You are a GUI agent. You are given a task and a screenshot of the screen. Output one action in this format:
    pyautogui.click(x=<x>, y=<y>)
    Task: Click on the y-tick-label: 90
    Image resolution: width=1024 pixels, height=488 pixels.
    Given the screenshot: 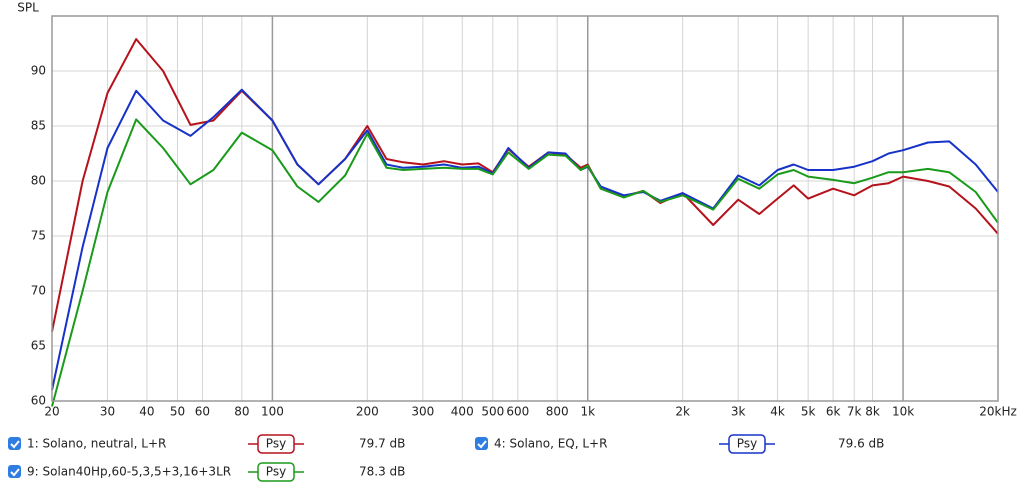 What is the action you would take?
    pyautogui.click(x=38, y=71)
    